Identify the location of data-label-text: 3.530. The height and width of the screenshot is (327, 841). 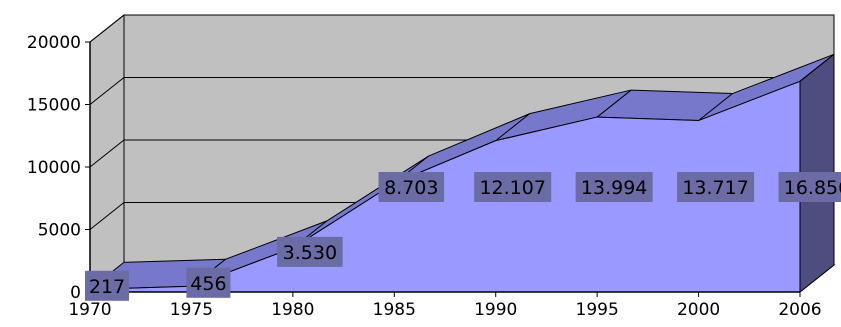
(310, 253).